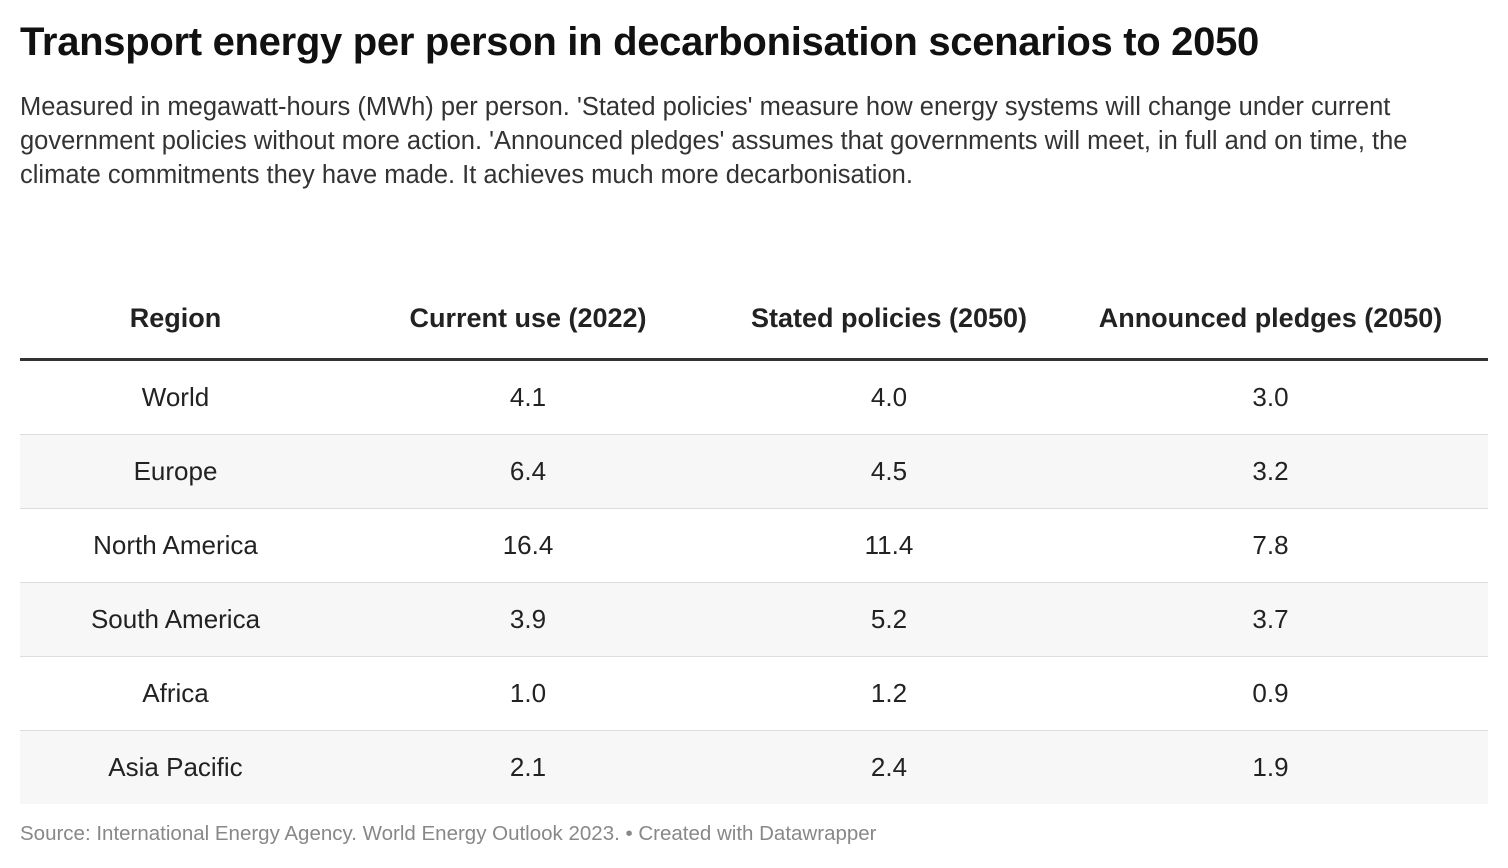 The image size is (1508, 868). I want to click on column-header-region: Region, so click(175, 300).